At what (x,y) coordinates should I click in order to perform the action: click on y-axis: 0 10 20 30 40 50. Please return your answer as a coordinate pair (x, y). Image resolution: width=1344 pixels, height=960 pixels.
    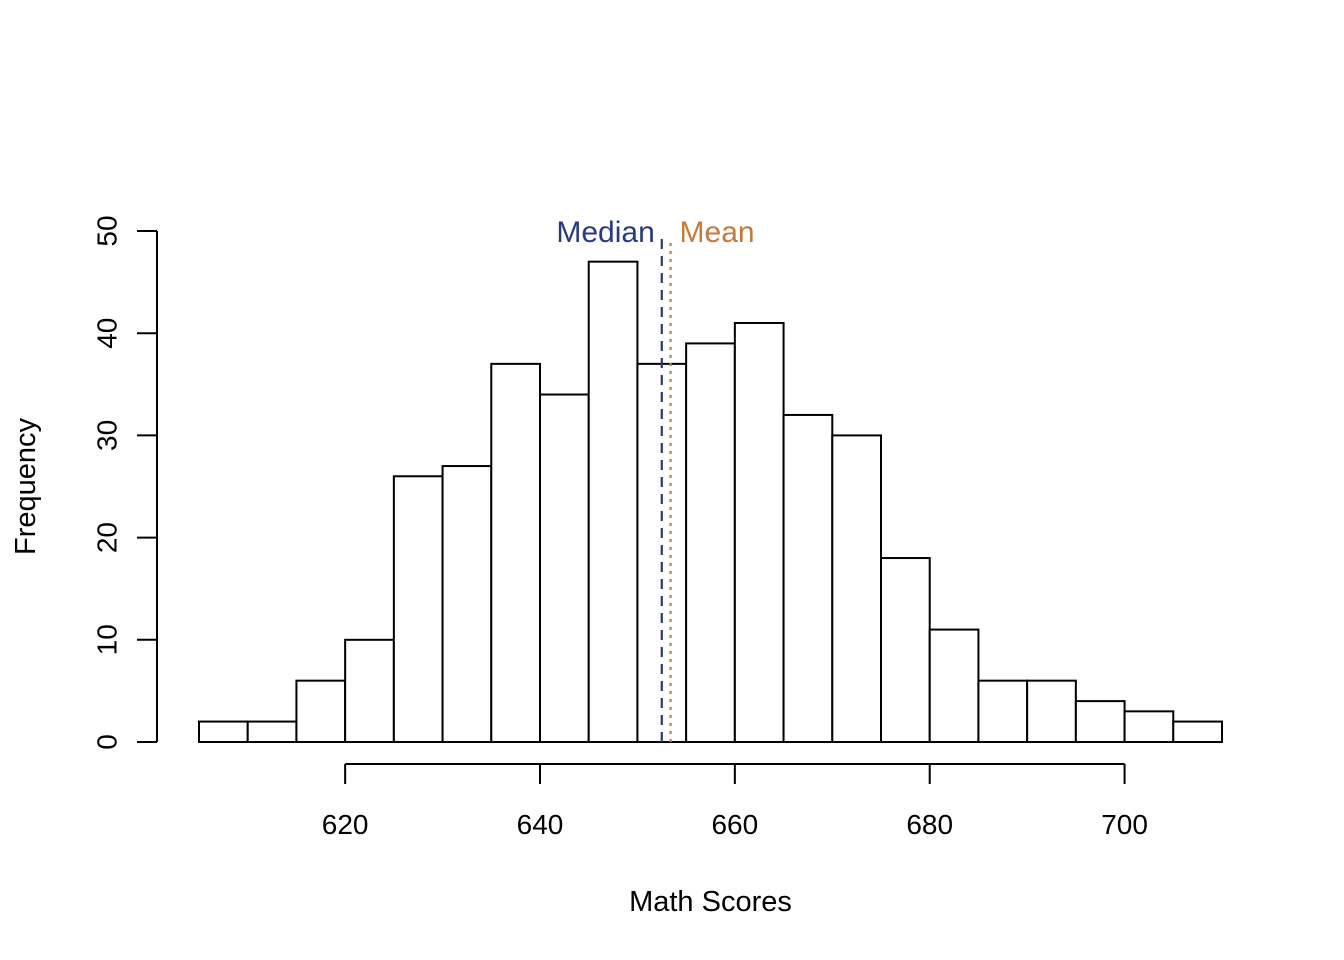
    Looking at the image, I should click on (124, 482).